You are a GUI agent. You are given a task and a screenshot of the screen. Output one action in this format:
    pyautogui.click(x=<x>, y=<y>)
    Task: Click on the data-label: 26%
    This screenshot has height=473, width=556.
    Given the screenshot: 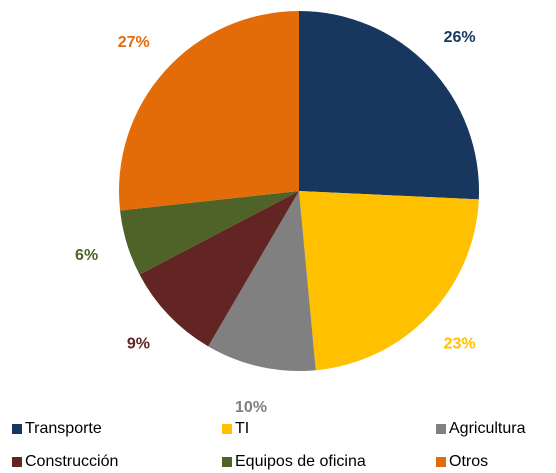 What is the action you would take?
    pyautogui.click(x=460, y=37)
    